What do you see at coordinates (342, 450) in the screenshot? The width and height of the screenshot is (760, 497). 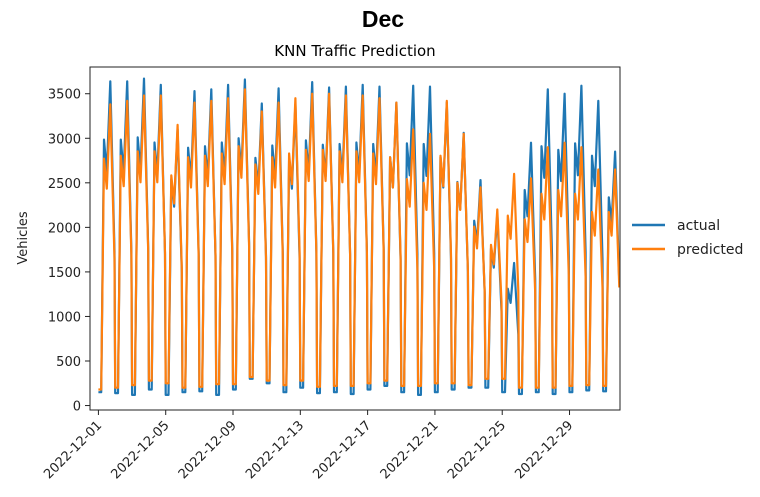 I see `x-tick-label: 2022-12-17` at bounding box center [342, 450].